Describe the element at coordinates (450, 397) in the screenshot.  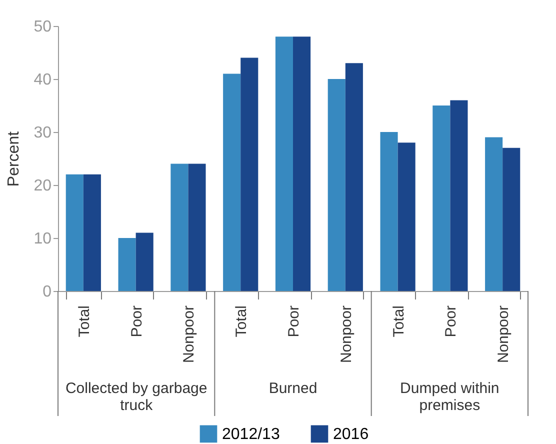
I see `text: Dumped within premises` at that location.